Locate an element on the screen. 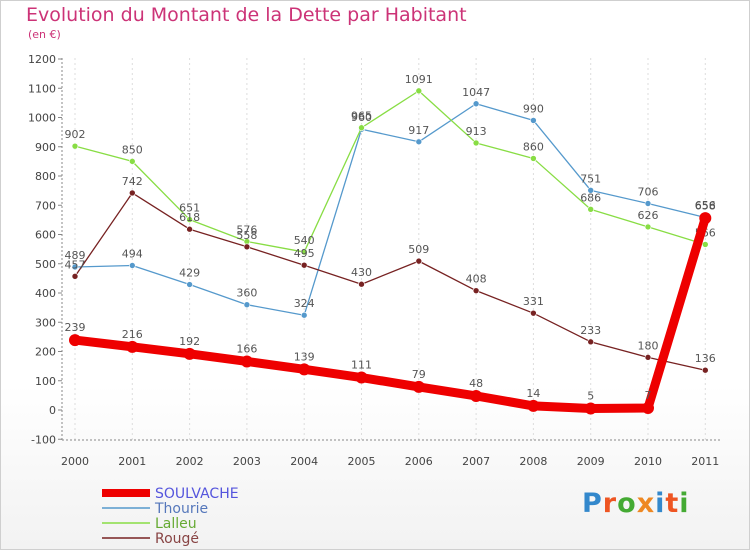 This screenshot has height=550, width=750. data-label: 618 is located at coordinates (189, 217).